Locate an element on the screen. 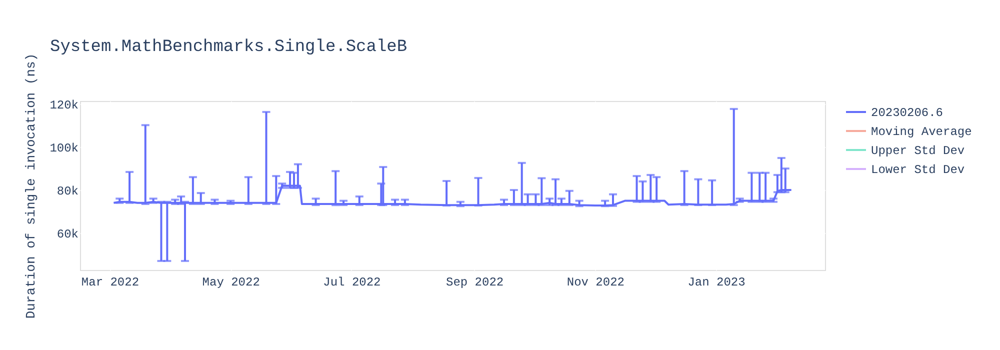  y-tick-label: 120k is located at coordinates (64, 105).